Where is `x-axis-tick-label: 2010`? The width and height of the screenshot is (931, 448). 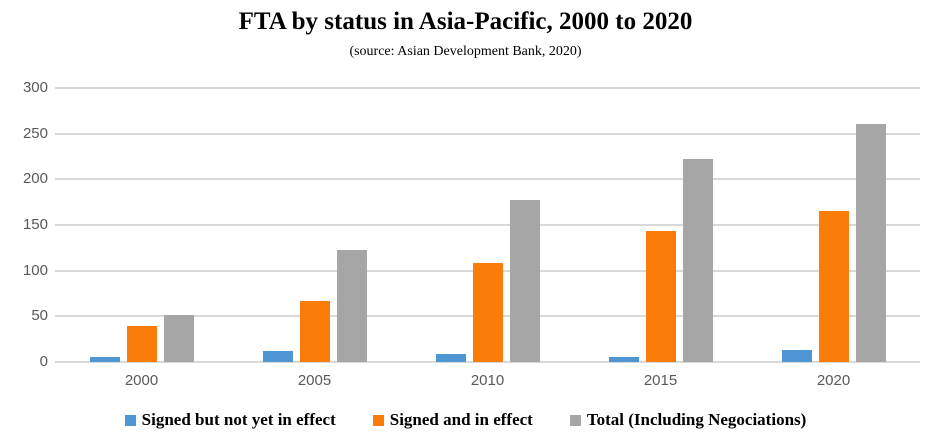
x-axis-tick-label: 2010 is located at coordinates (487, 380).